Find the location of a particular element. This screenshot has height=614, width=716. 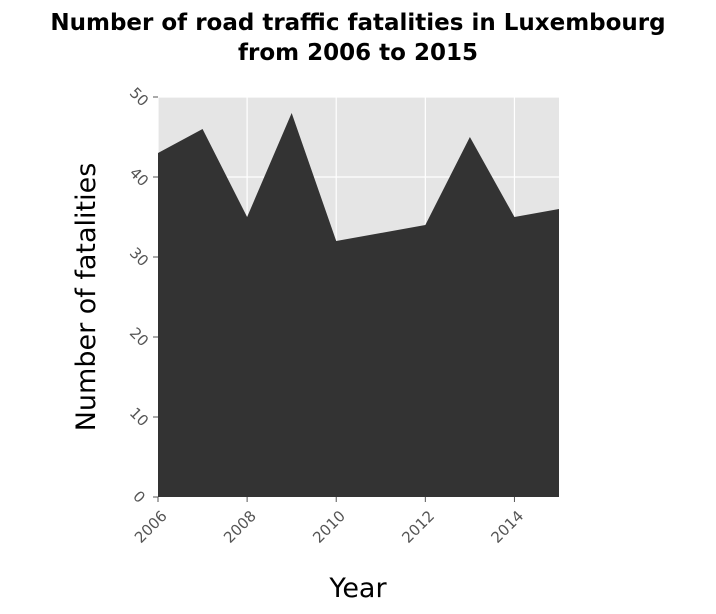

x-tick-label-2010: 2010 is located at coordinates (329, 527).